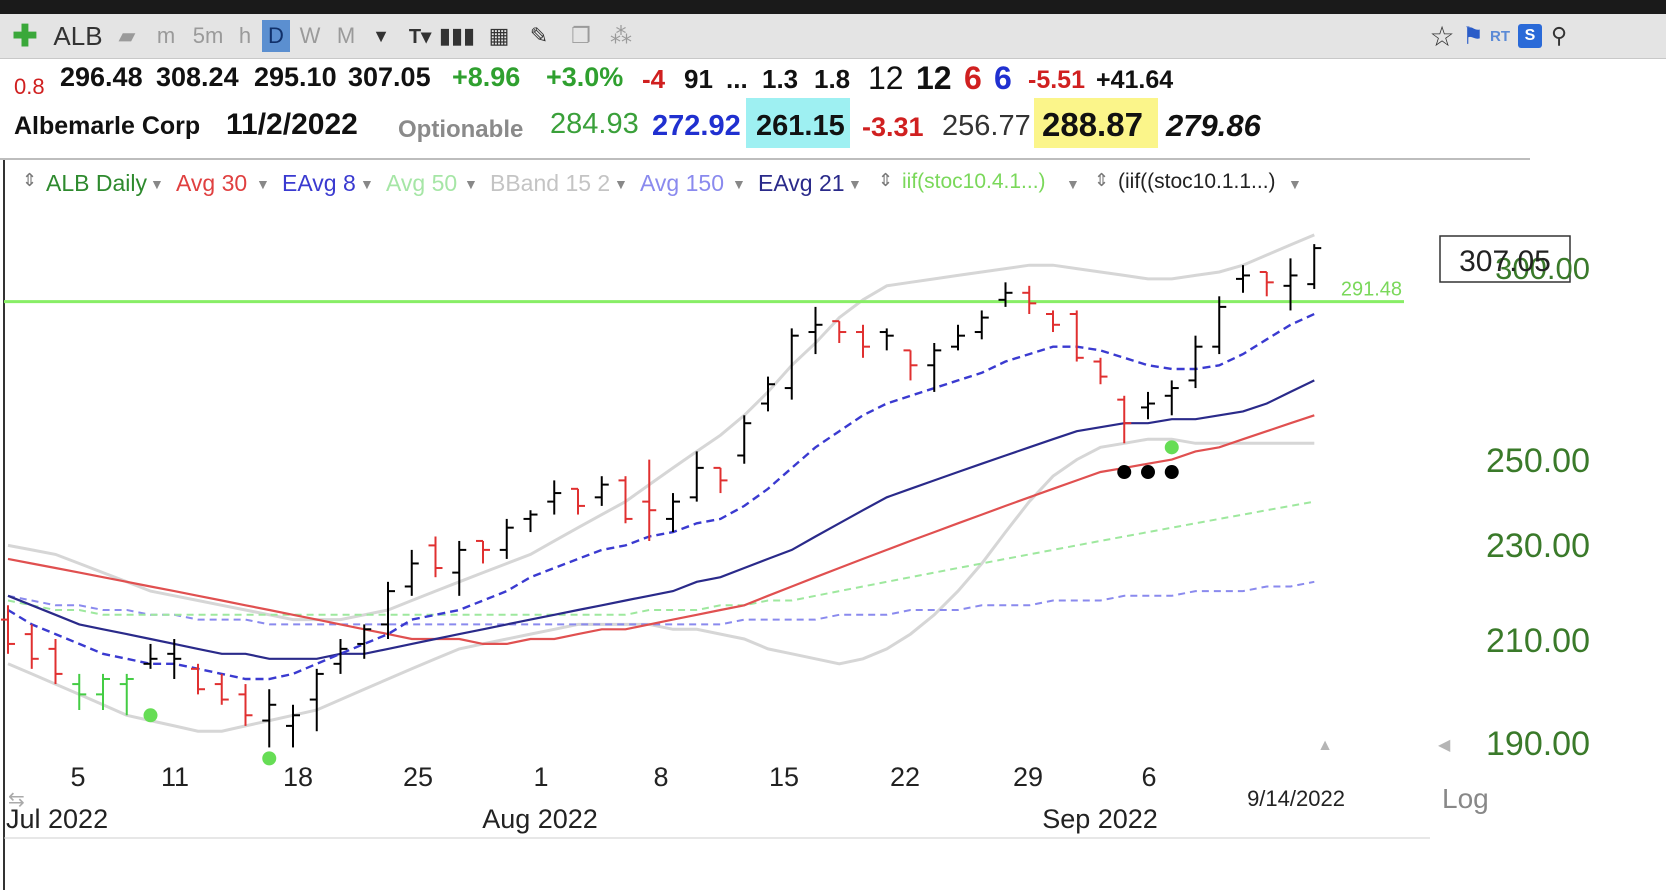 This screenshot has height=896, width=1666. Describe the element at coordinates (886, 180) in the screenshot. I see `drag-handle-icon-2: ⇕` at that location.